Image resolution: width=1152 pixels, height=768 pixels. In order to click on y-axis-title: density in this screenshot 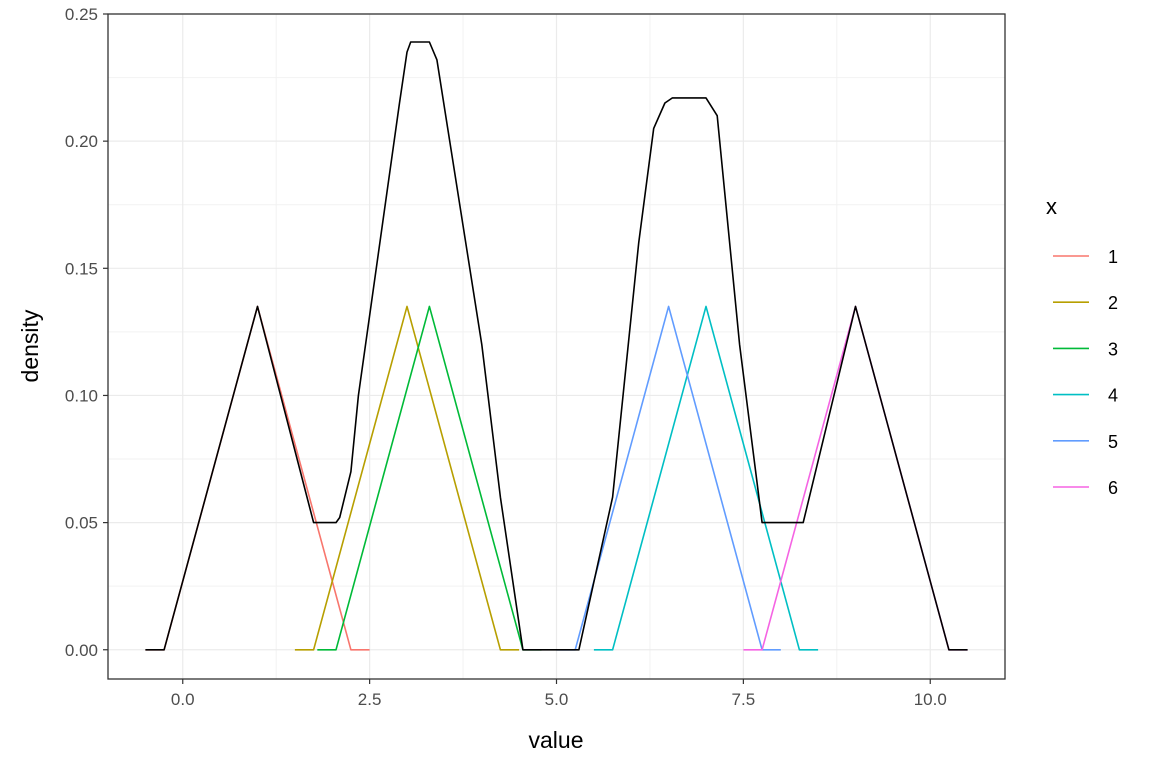, I will do `click(30, 345)`.